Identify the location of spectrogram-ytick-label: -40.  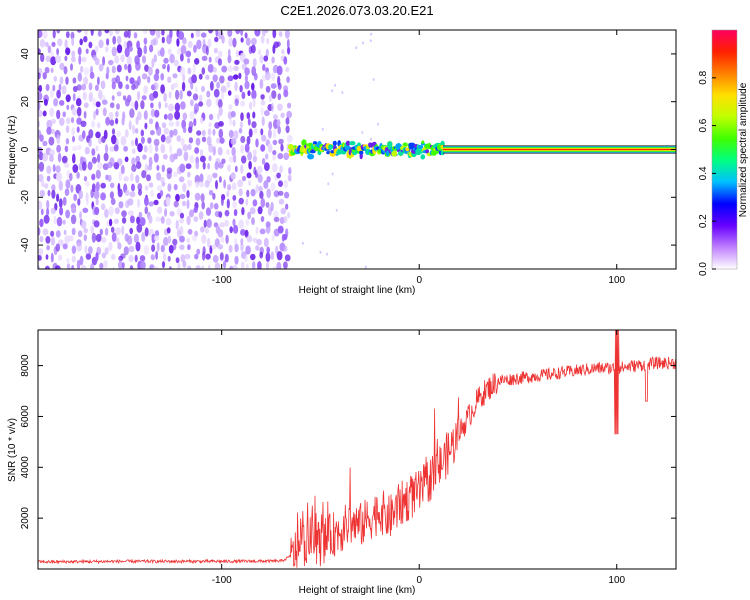
(25, 244).